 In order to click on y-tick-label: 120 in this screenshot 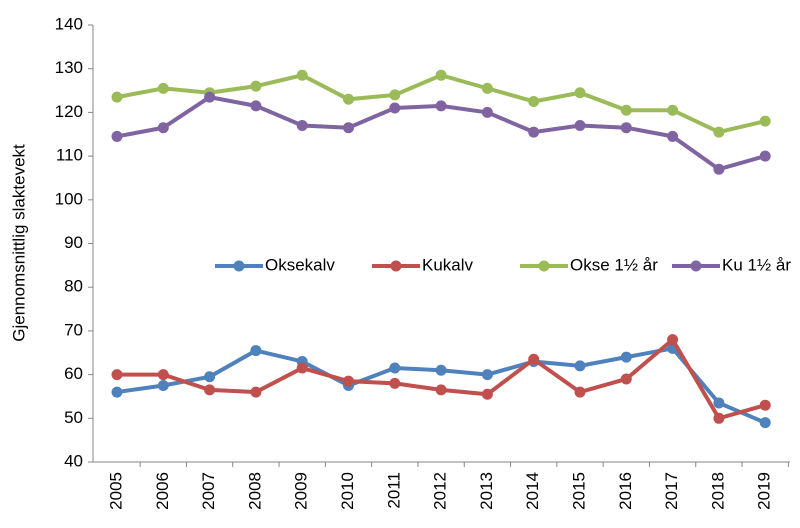, I will do `click(69, 111)`.